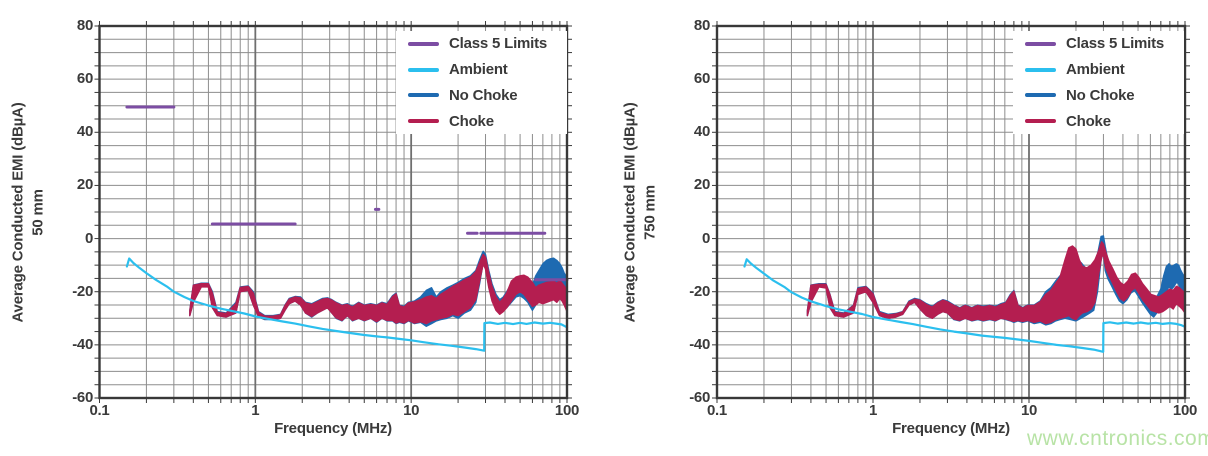 Image resolution: width=1208 pixels, height=456 pixels. I want to click on series-class5-limit-segments, so click(347, 193).